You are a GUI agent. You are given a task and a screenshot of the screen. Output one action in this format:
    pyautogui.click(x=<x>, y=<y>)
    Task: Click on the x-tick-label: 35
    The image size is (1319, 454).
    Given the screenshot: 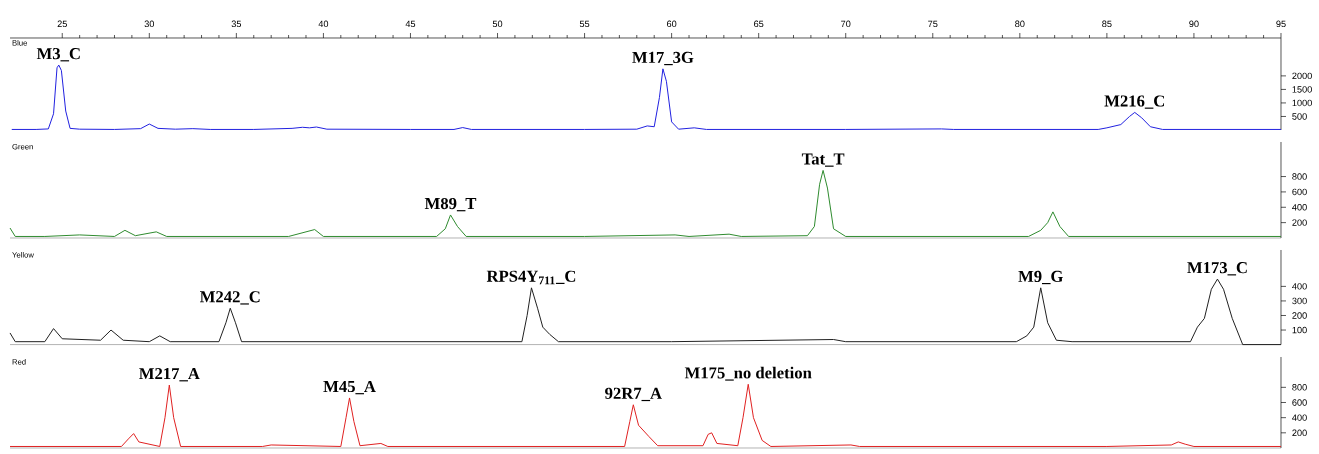 What is the action you would take?
    pyautogui.click(x=236, y=24)
    